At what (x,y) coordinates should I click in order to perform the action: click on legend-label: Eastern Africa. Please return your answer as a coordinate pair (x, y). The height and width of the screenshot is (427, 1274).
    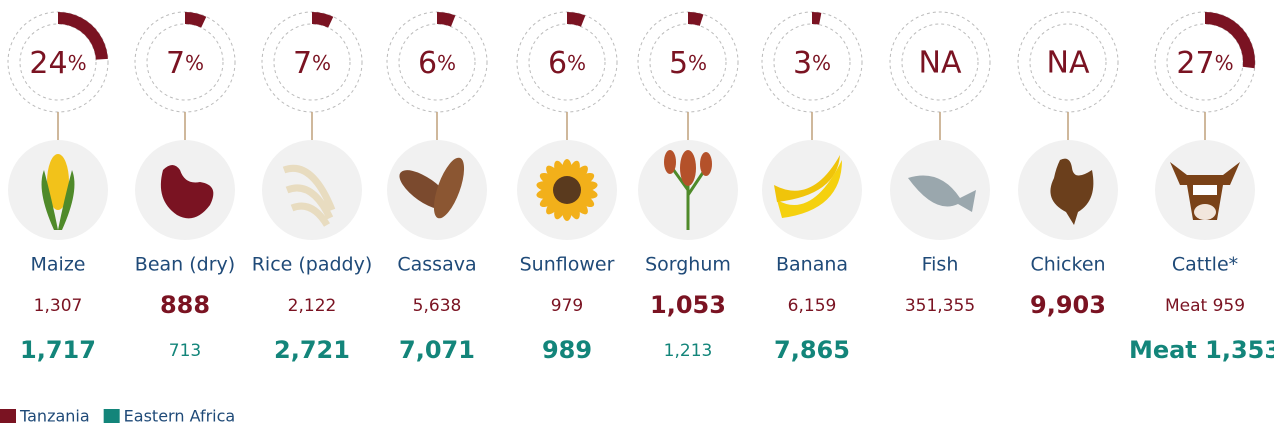
    Looking at the image, I should click on (180, 416).